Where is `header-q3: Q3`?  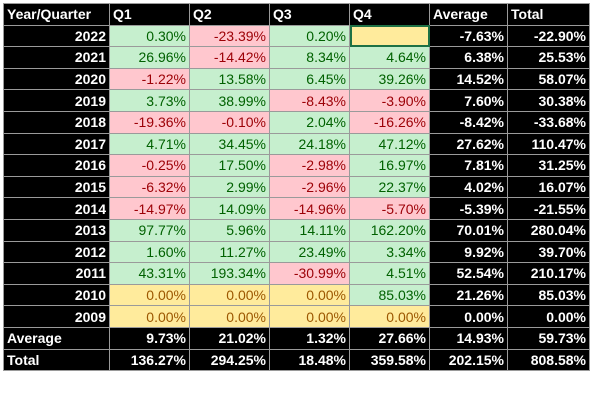 header-q3: Q3 is located at coordinates (309, 14).